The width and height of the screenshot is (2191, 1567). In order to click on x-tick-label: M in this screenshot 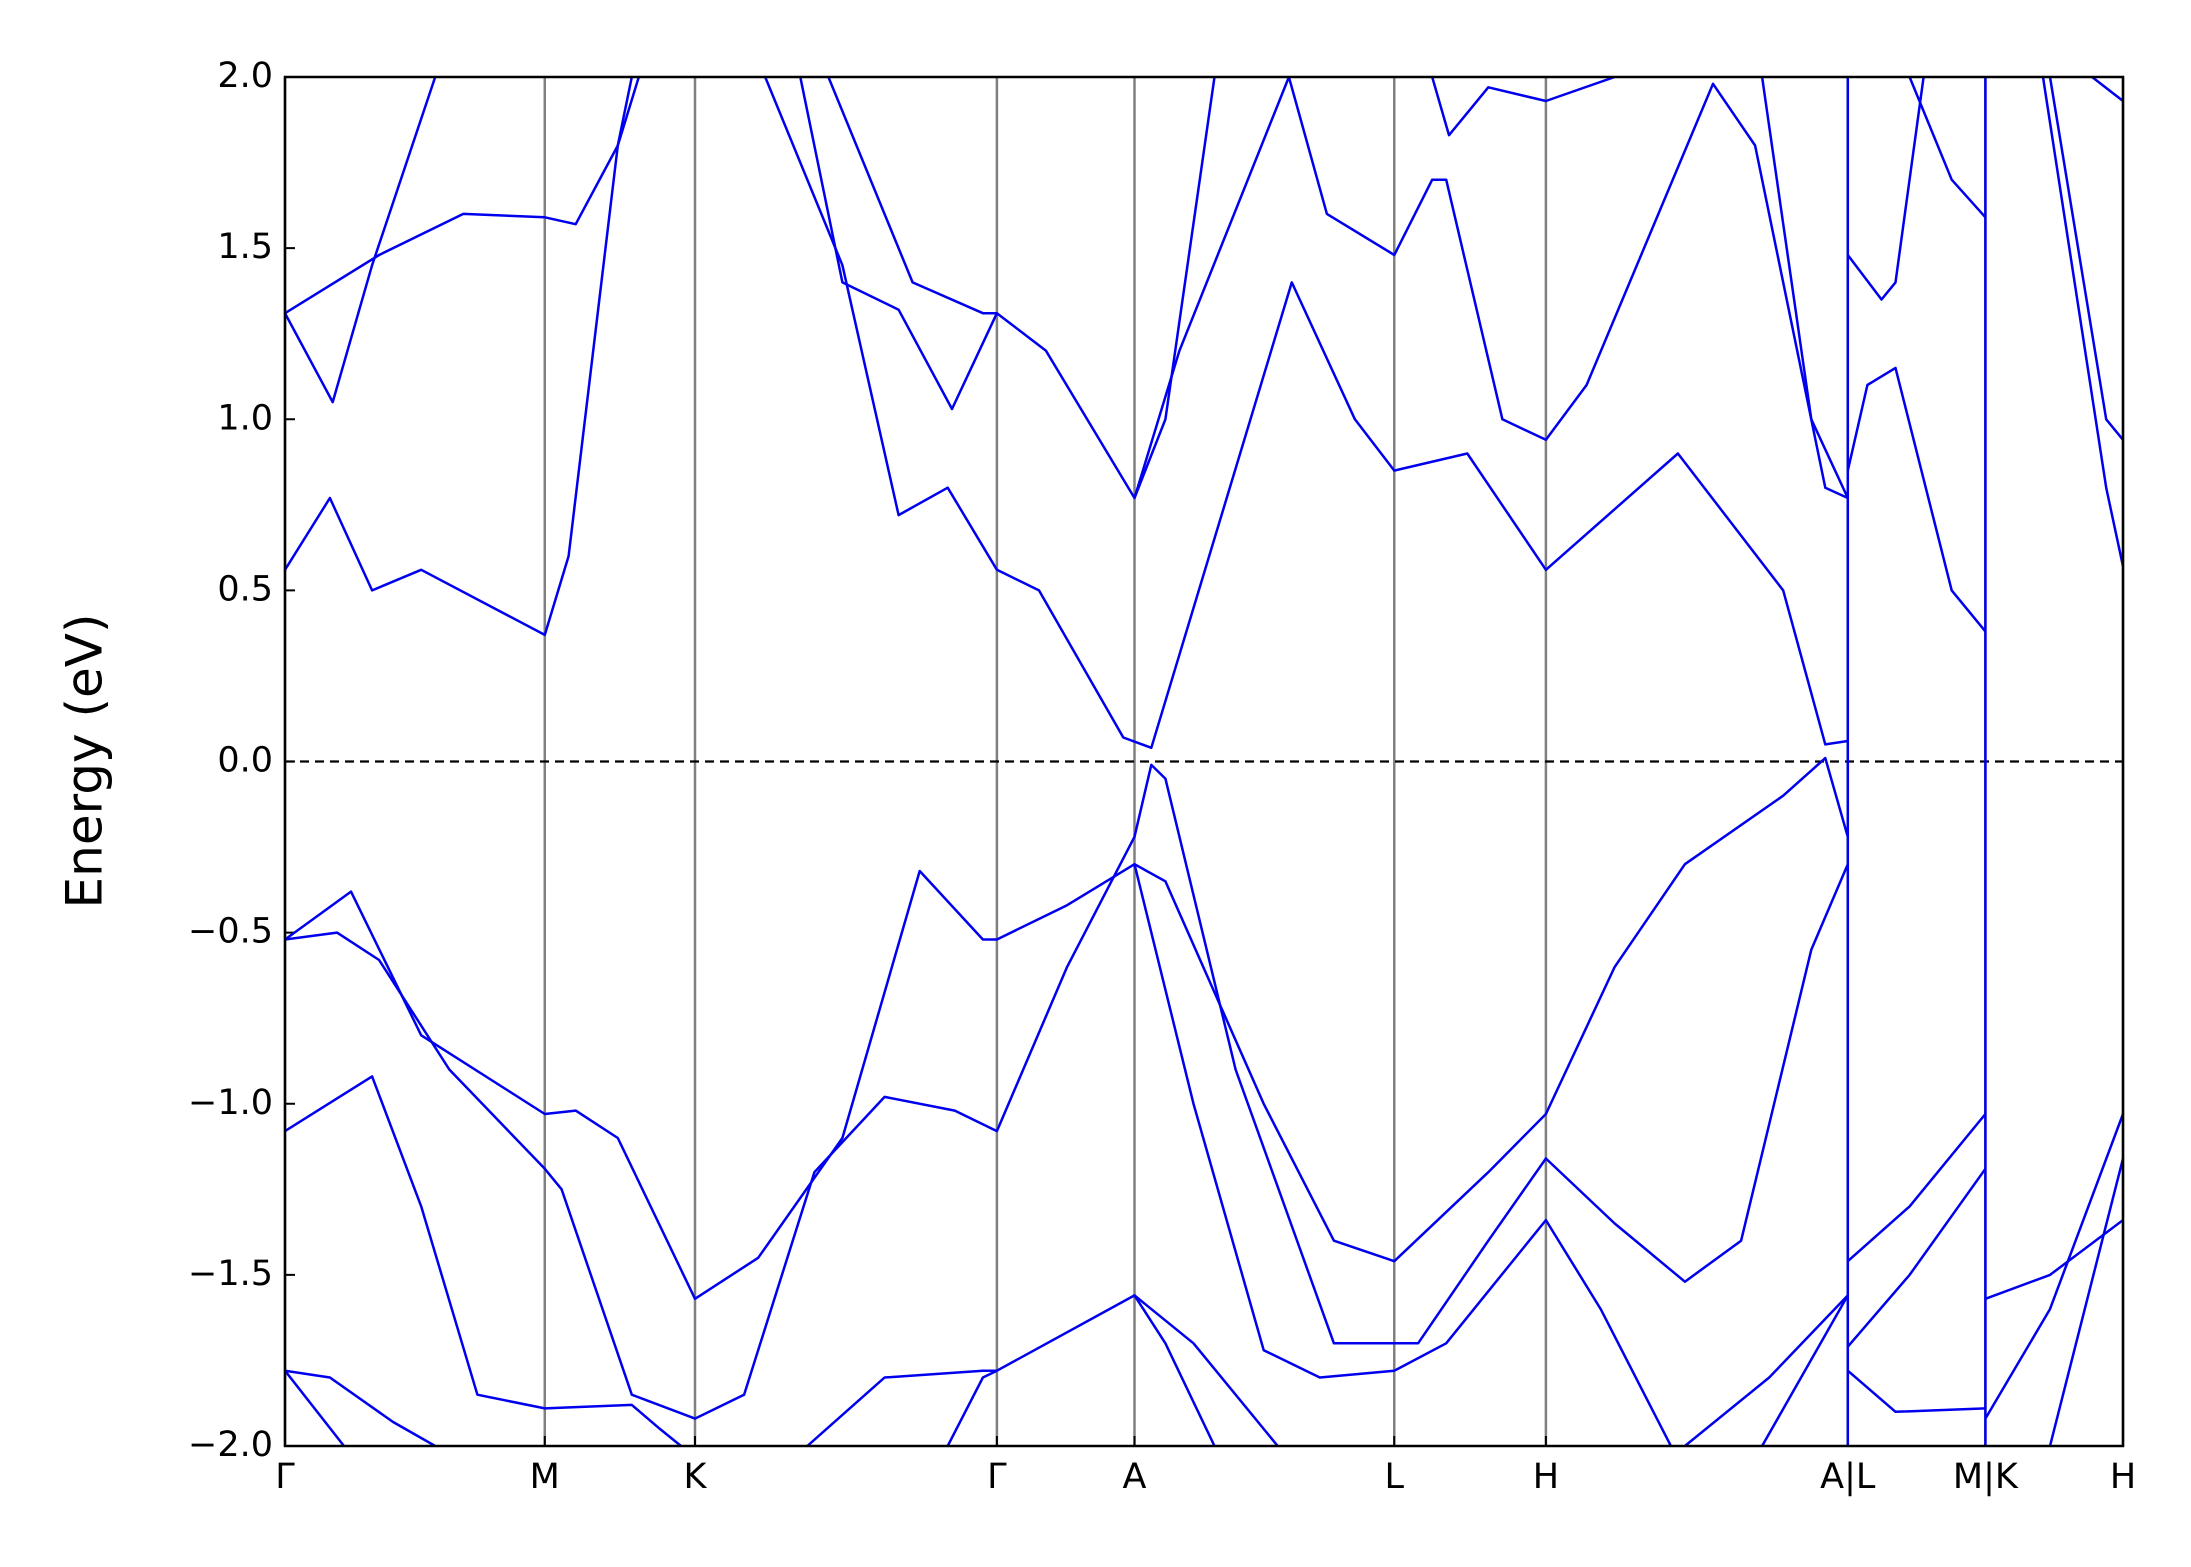, I will do `click(545, 1477)`.